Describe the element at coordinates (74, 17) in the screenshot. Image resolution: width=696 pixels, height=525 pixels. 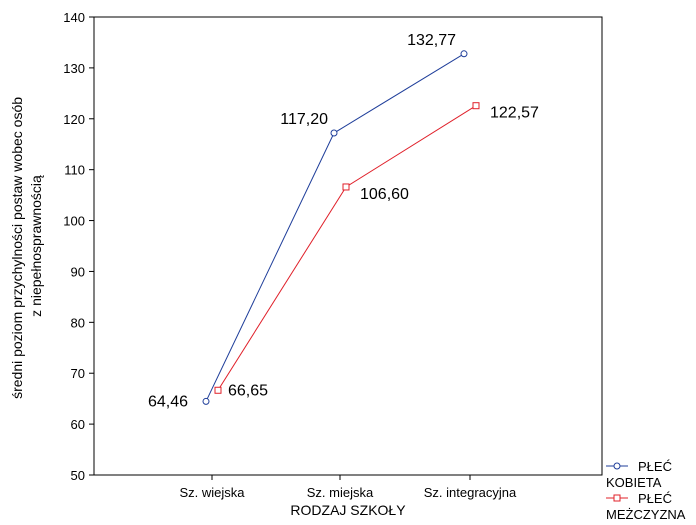
I see `y-tick-label: 140` at that location.